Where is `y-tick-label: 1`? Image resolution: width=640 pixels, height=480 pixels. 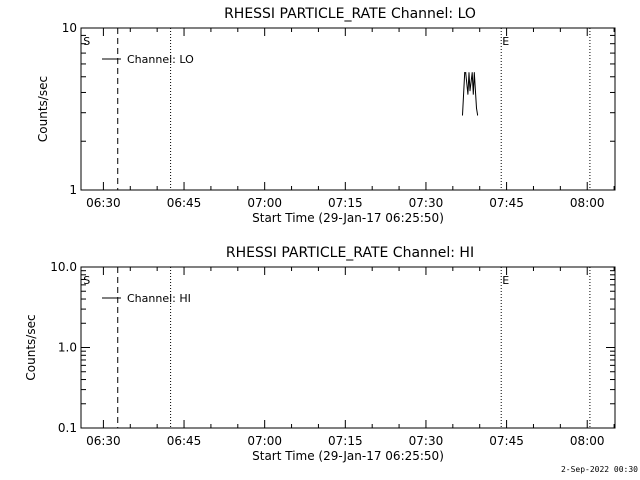
y-tick-label: 1 is located at coordinates (73, 190).